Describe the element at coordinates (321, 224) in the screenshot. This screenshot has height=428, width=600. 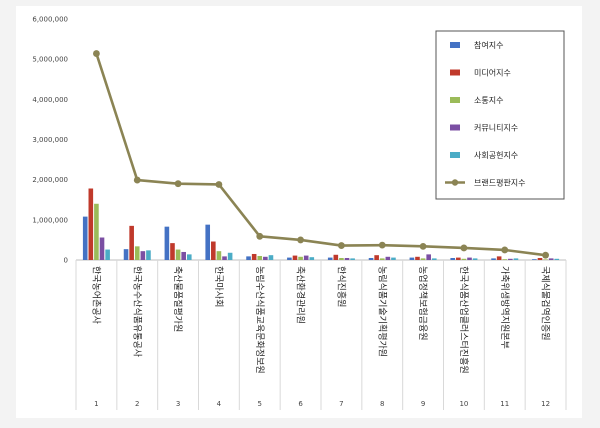
I see `bar-series` at that location.